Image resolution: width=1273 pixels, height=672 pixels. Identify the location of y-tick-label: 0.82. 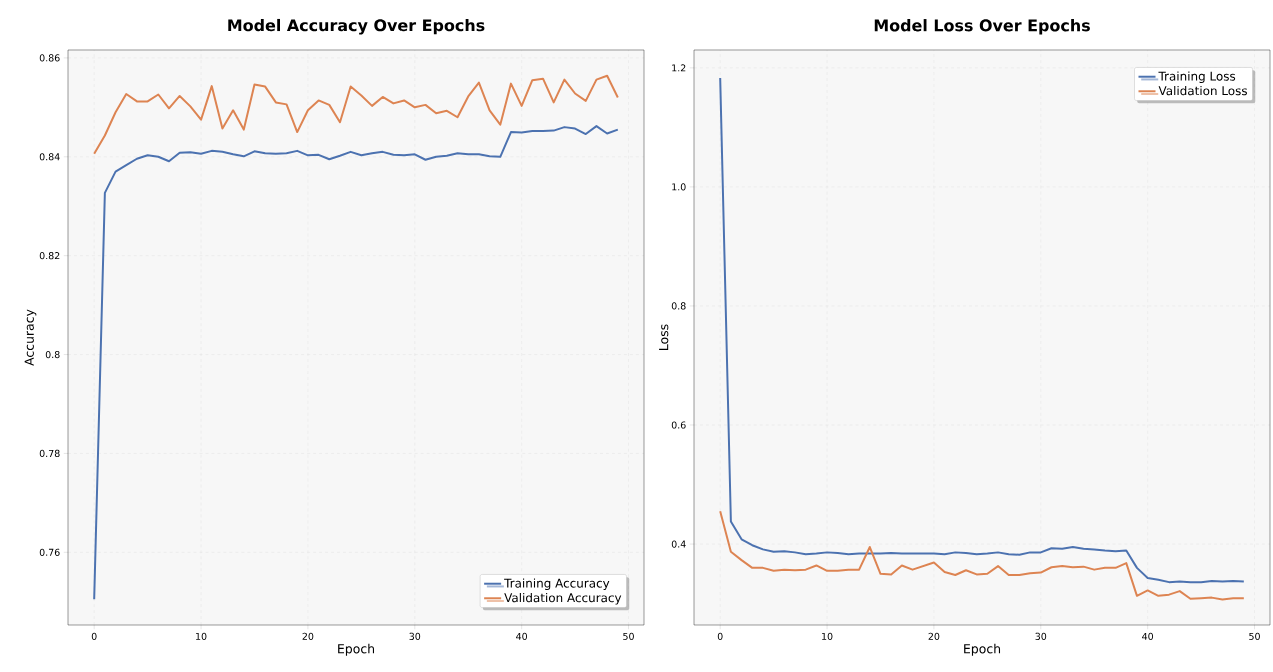
(49, 256).